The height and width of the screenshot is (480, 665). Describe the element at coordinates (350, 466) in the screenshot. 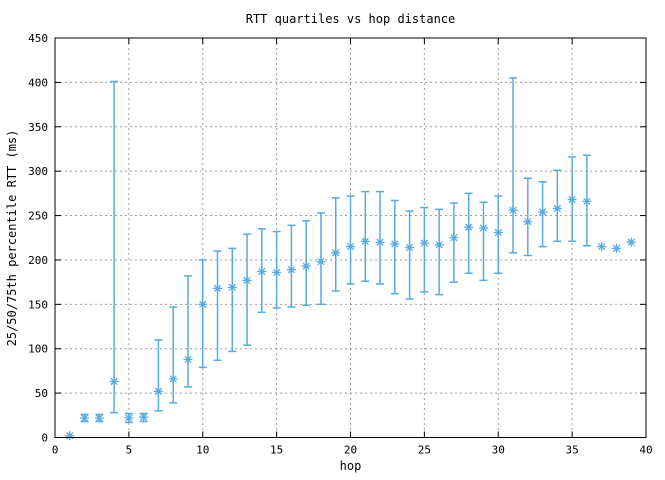

I see `x-axis-label: hop` at that location.